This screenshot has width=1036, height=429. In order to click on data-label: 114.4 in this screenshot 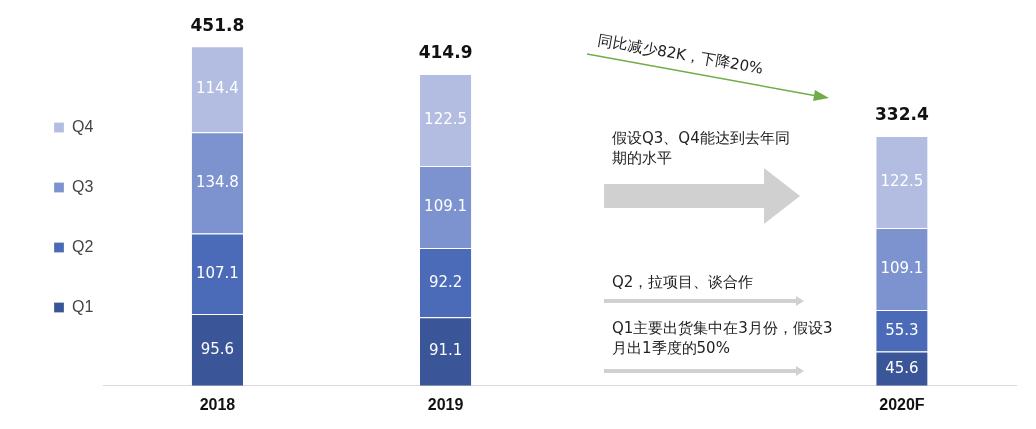, I will do `click(217, 88)`.